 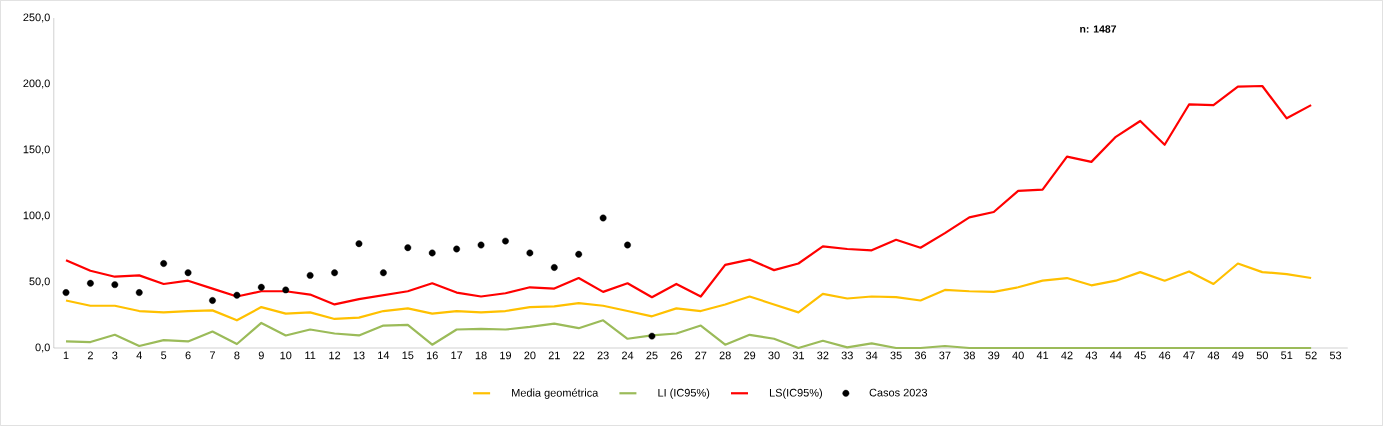 What do you see at coordinates (627, 355) in the screenshot?
I see `x-tick-label: 24` at bounding box center [627, 355].